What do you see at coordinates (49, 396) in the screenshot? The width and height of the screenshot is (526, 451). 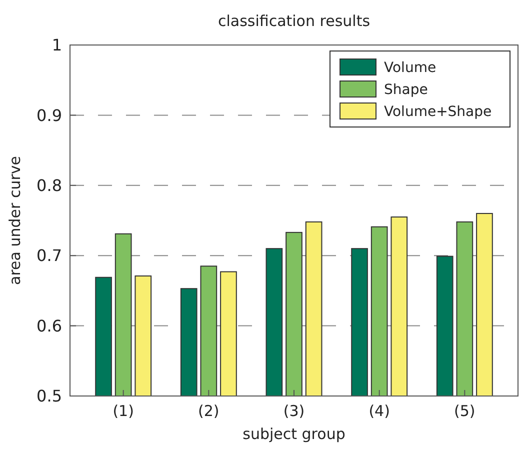 I see `y-tick-label: 0.5` at bounding box center [49, 396].